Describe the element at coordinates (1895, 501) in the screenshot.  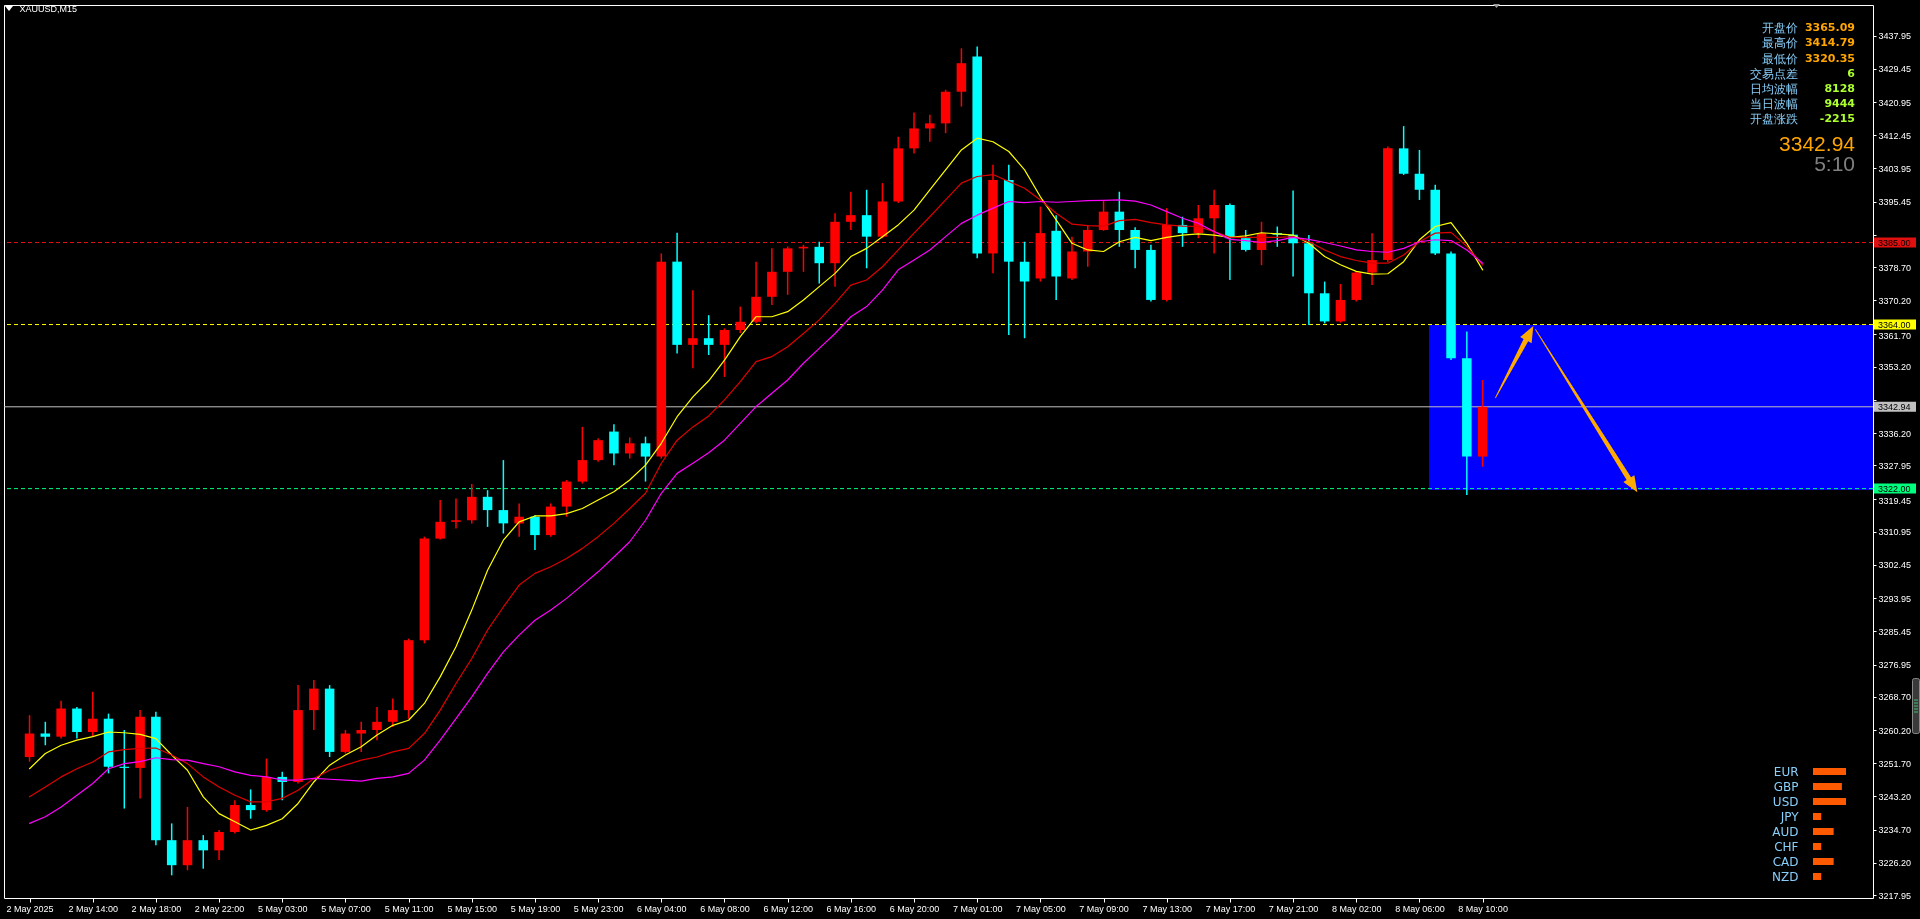
I see `y-tick-label: 3319.45` at that location.